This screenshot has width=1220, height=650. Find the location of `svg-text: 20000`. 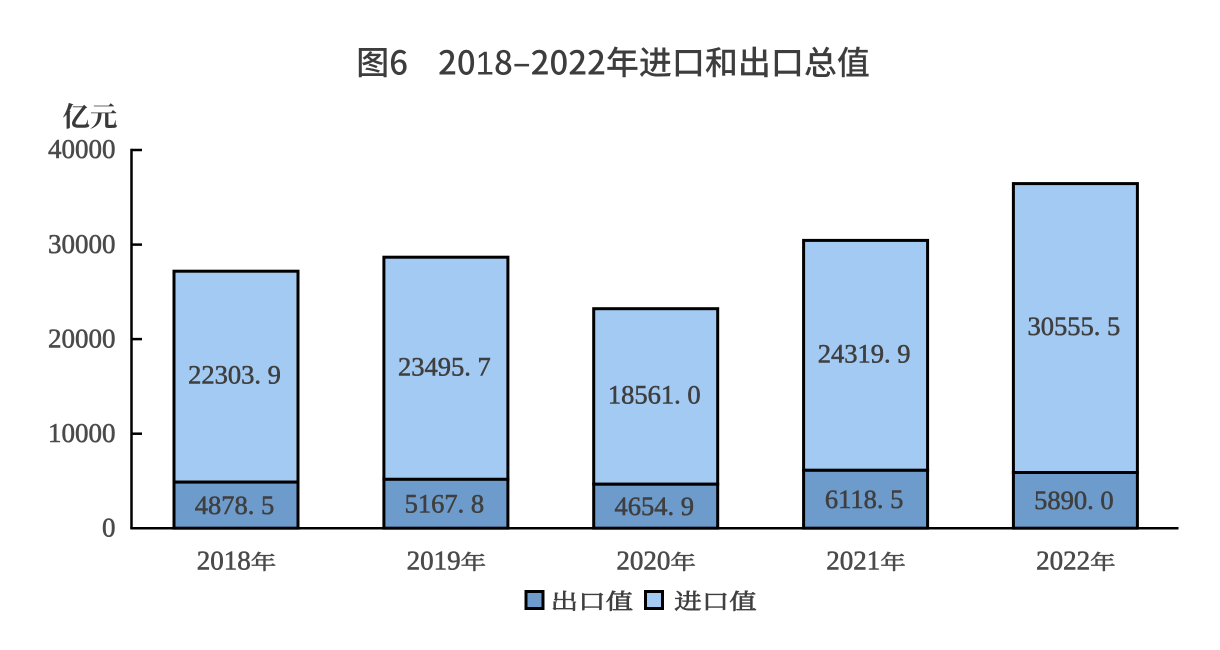

svg-text: 20000 is located at coordinates (82, 338).